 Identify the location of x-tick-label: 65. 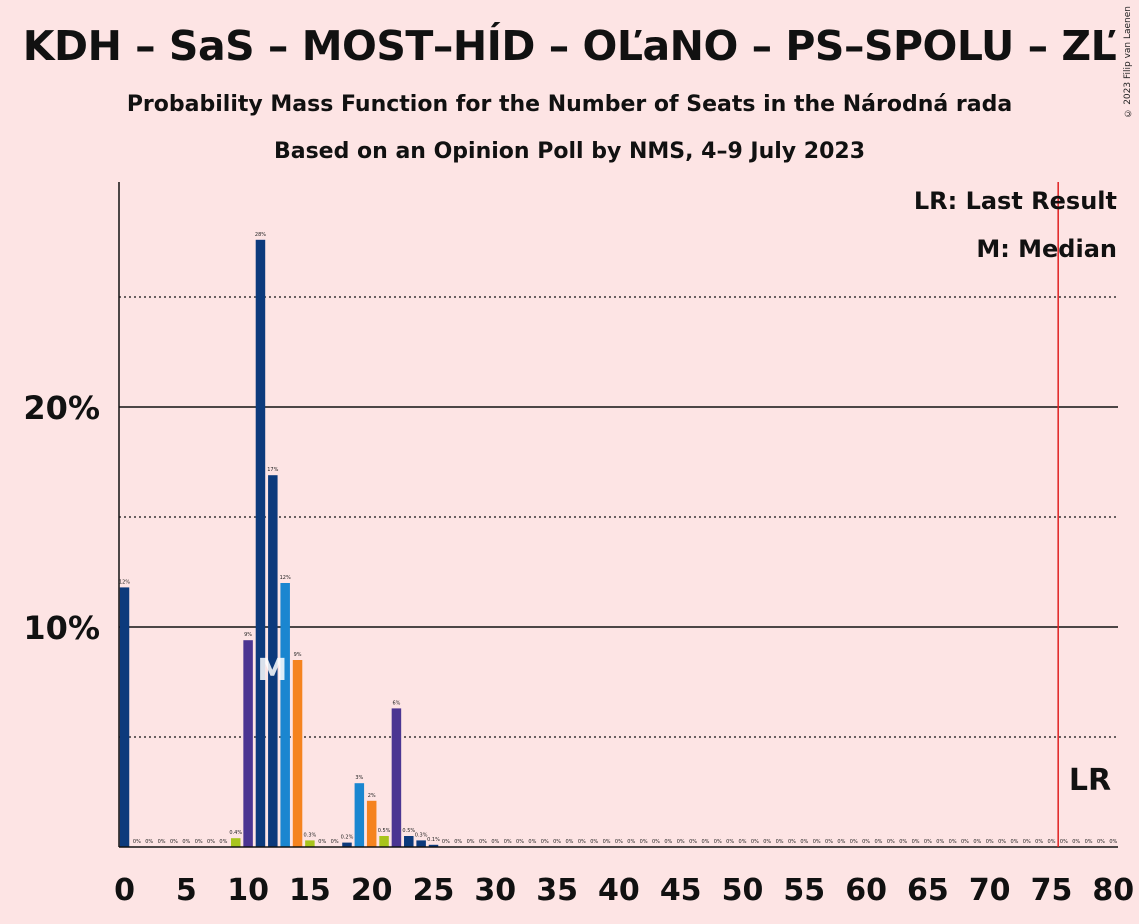
(928, 890).